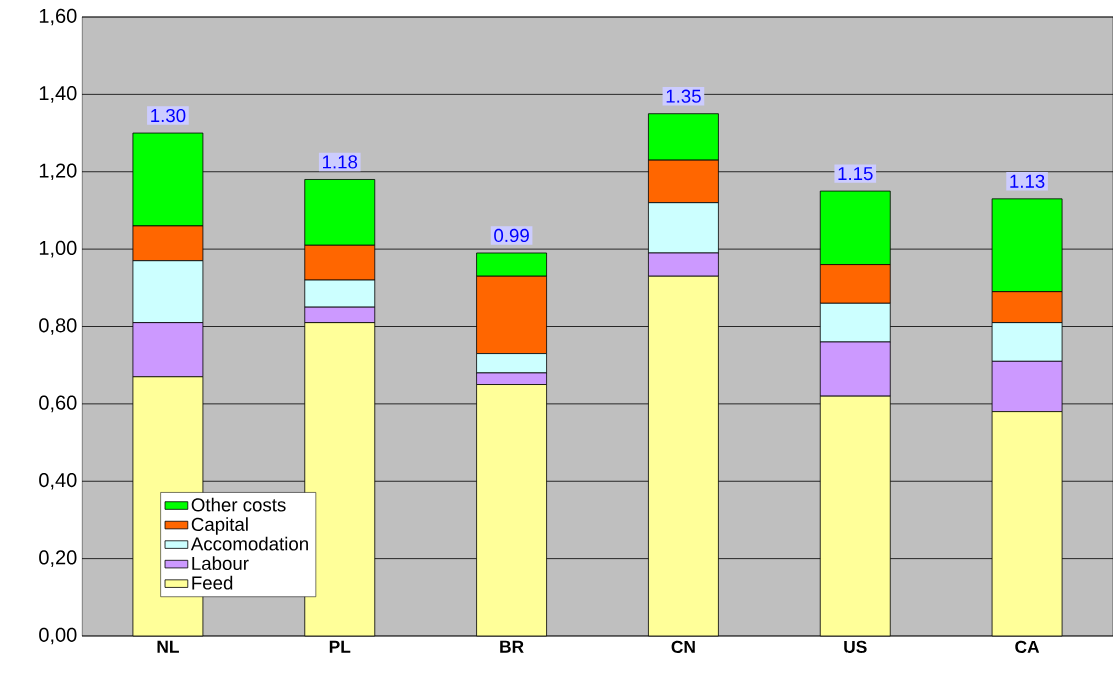 The image size is (1113, 682). I want to click on y-tick-label: 1,00, so click(58, 249).